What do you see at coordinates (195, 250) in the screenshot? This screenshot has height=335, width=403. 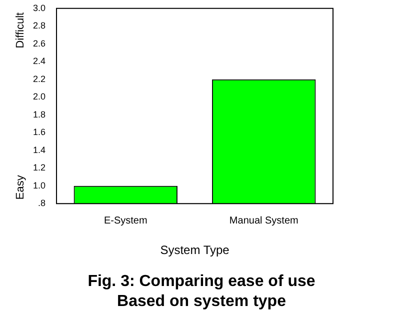 I see `x-axis-title: System Type` at bounding box center [195, 250].